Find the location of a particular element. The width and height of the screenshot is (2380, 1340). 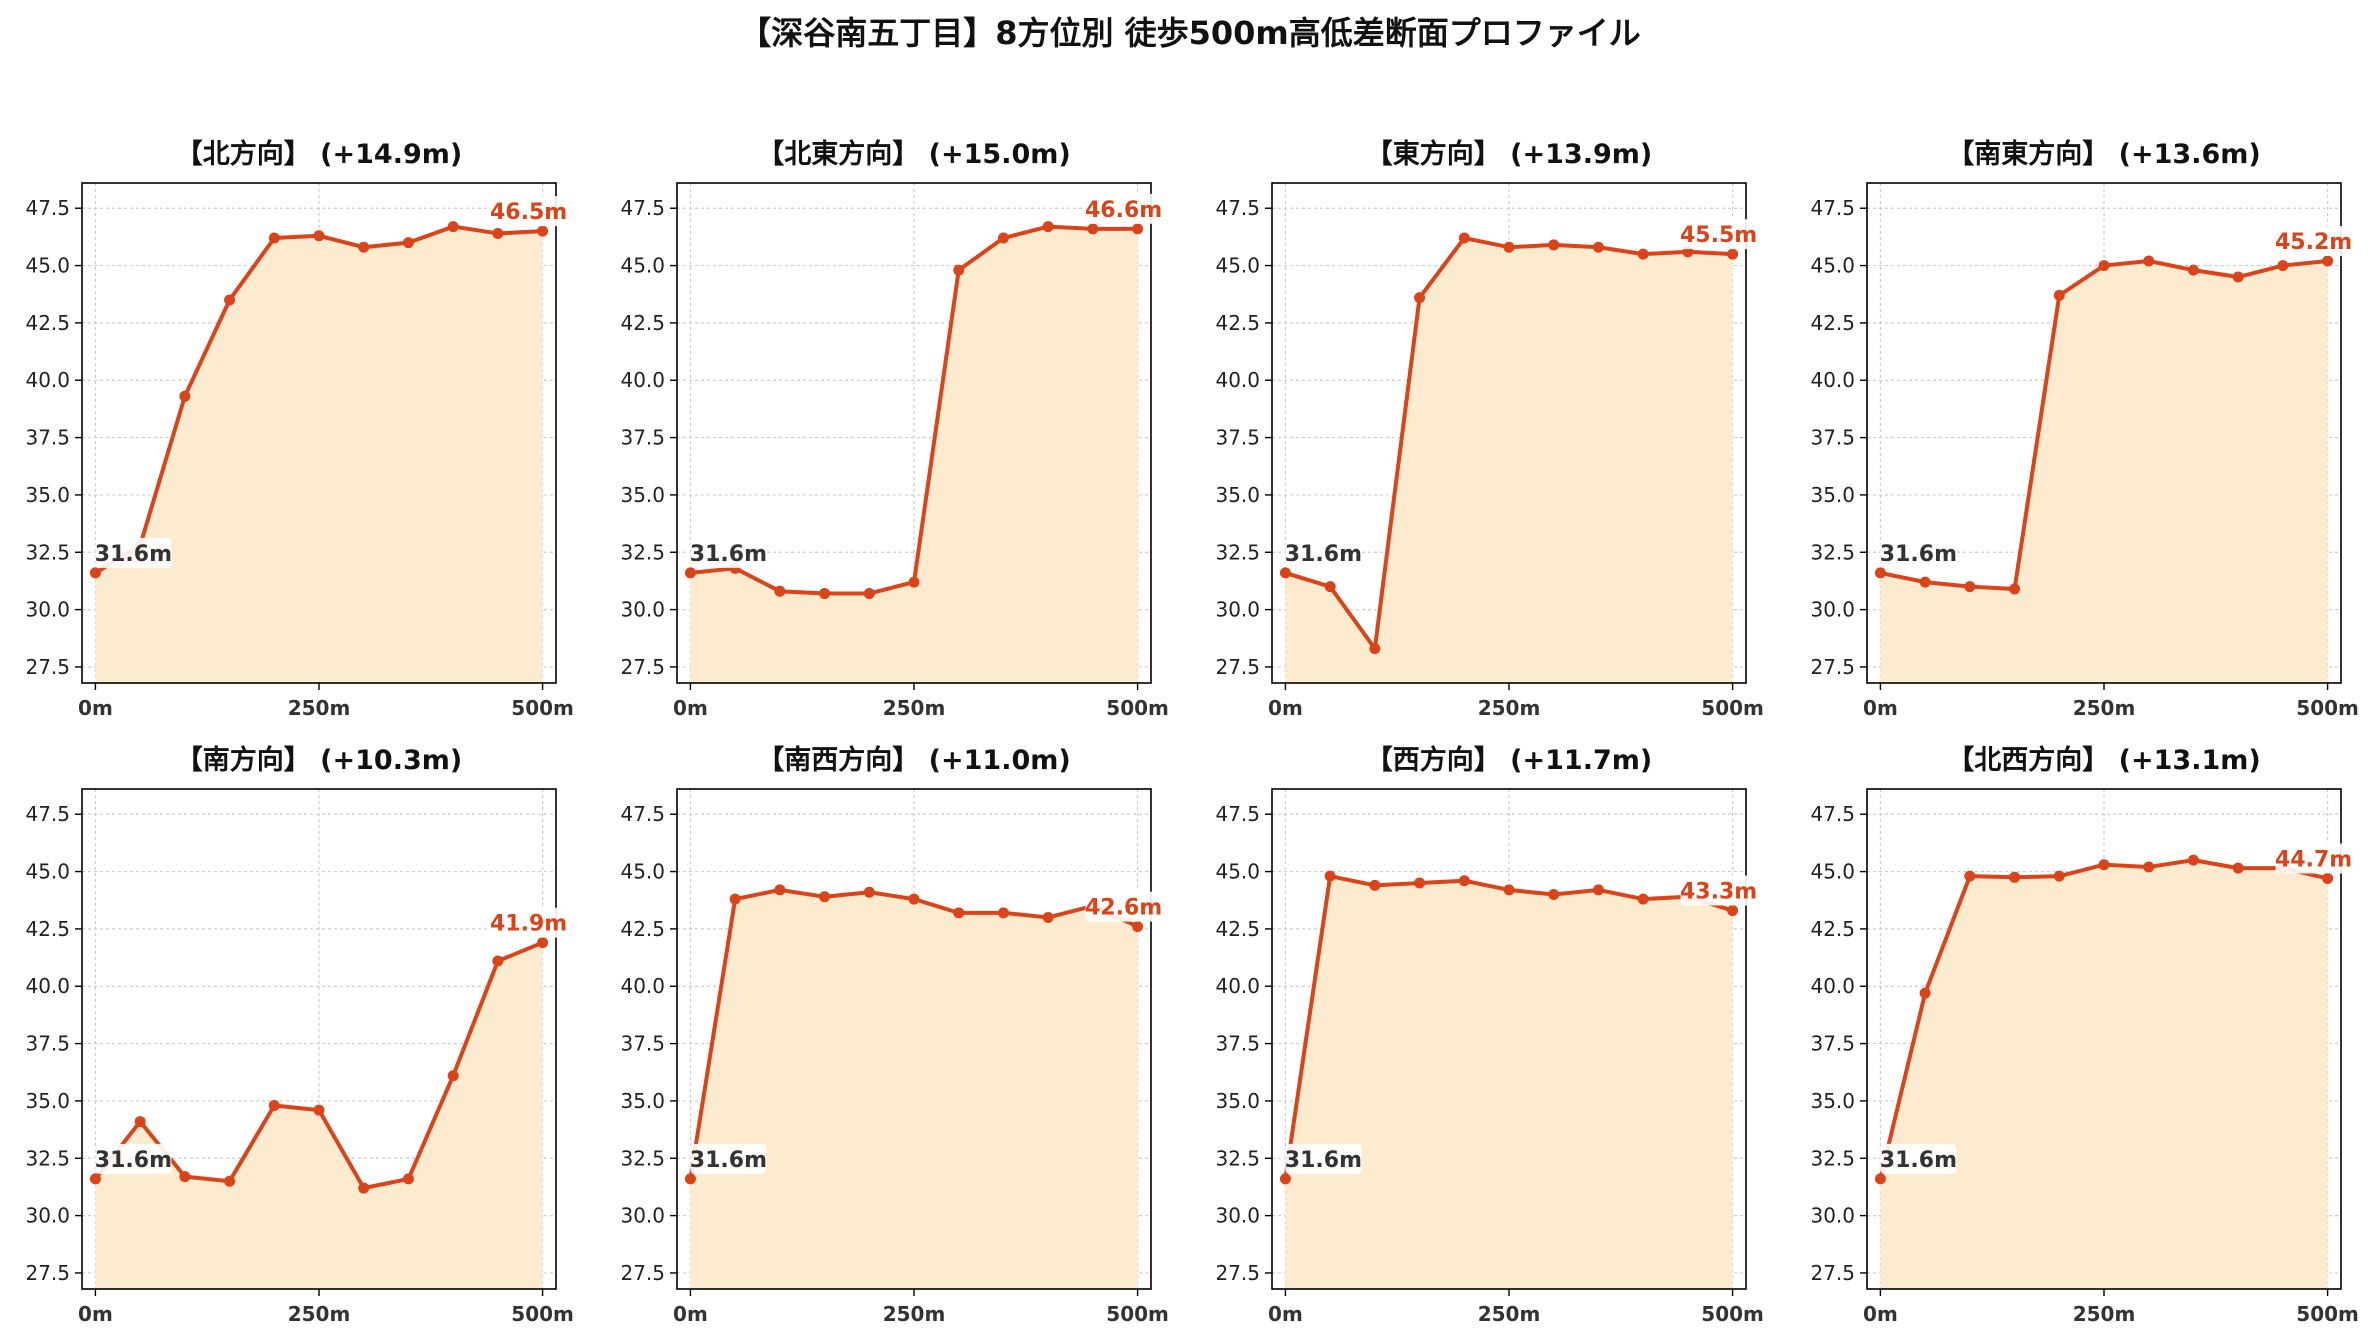

panel-title: 【北西方向】 (+13.1m) is located at coordinates (2103, 760).